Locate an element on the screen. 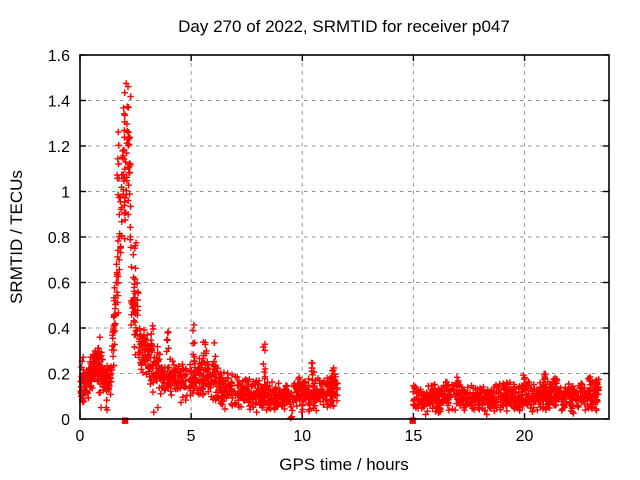 The width and height of the screenshot is (640, 480). y-tick-label: 0.6 is located at coordinates (59, 284).